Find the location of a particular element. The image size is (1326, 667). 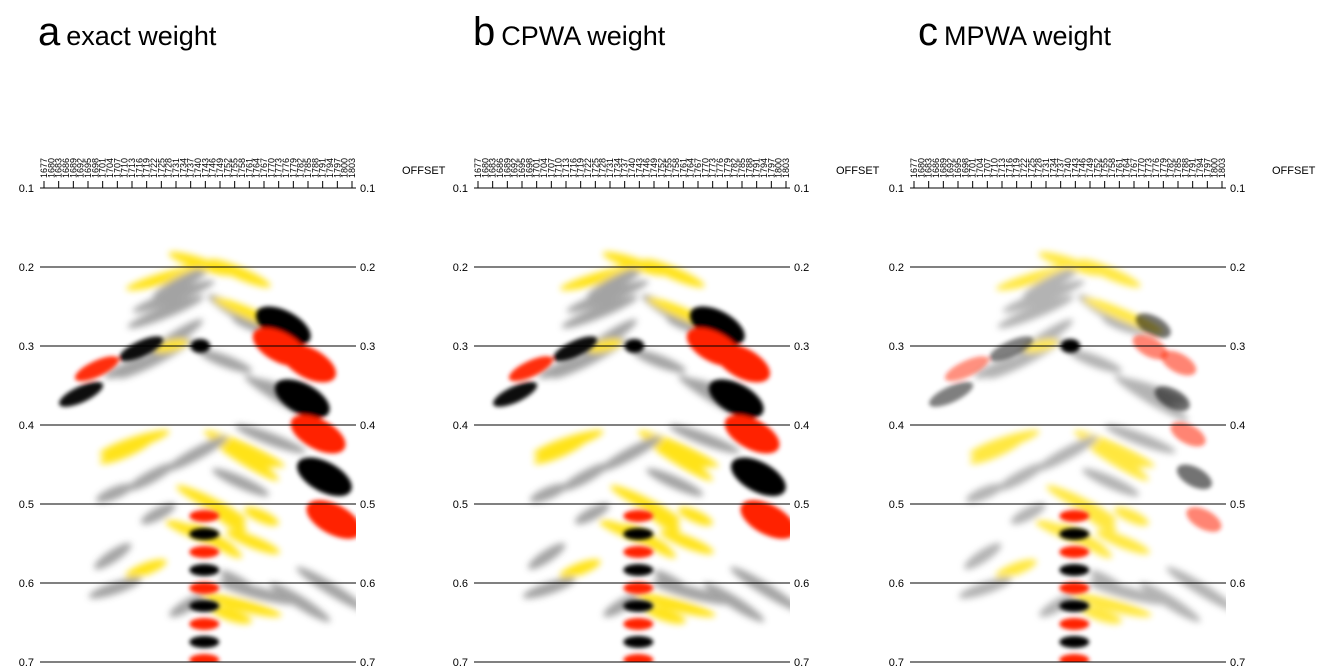

time-tick-label-left: 0.7 is located at coordinates (460, 662).